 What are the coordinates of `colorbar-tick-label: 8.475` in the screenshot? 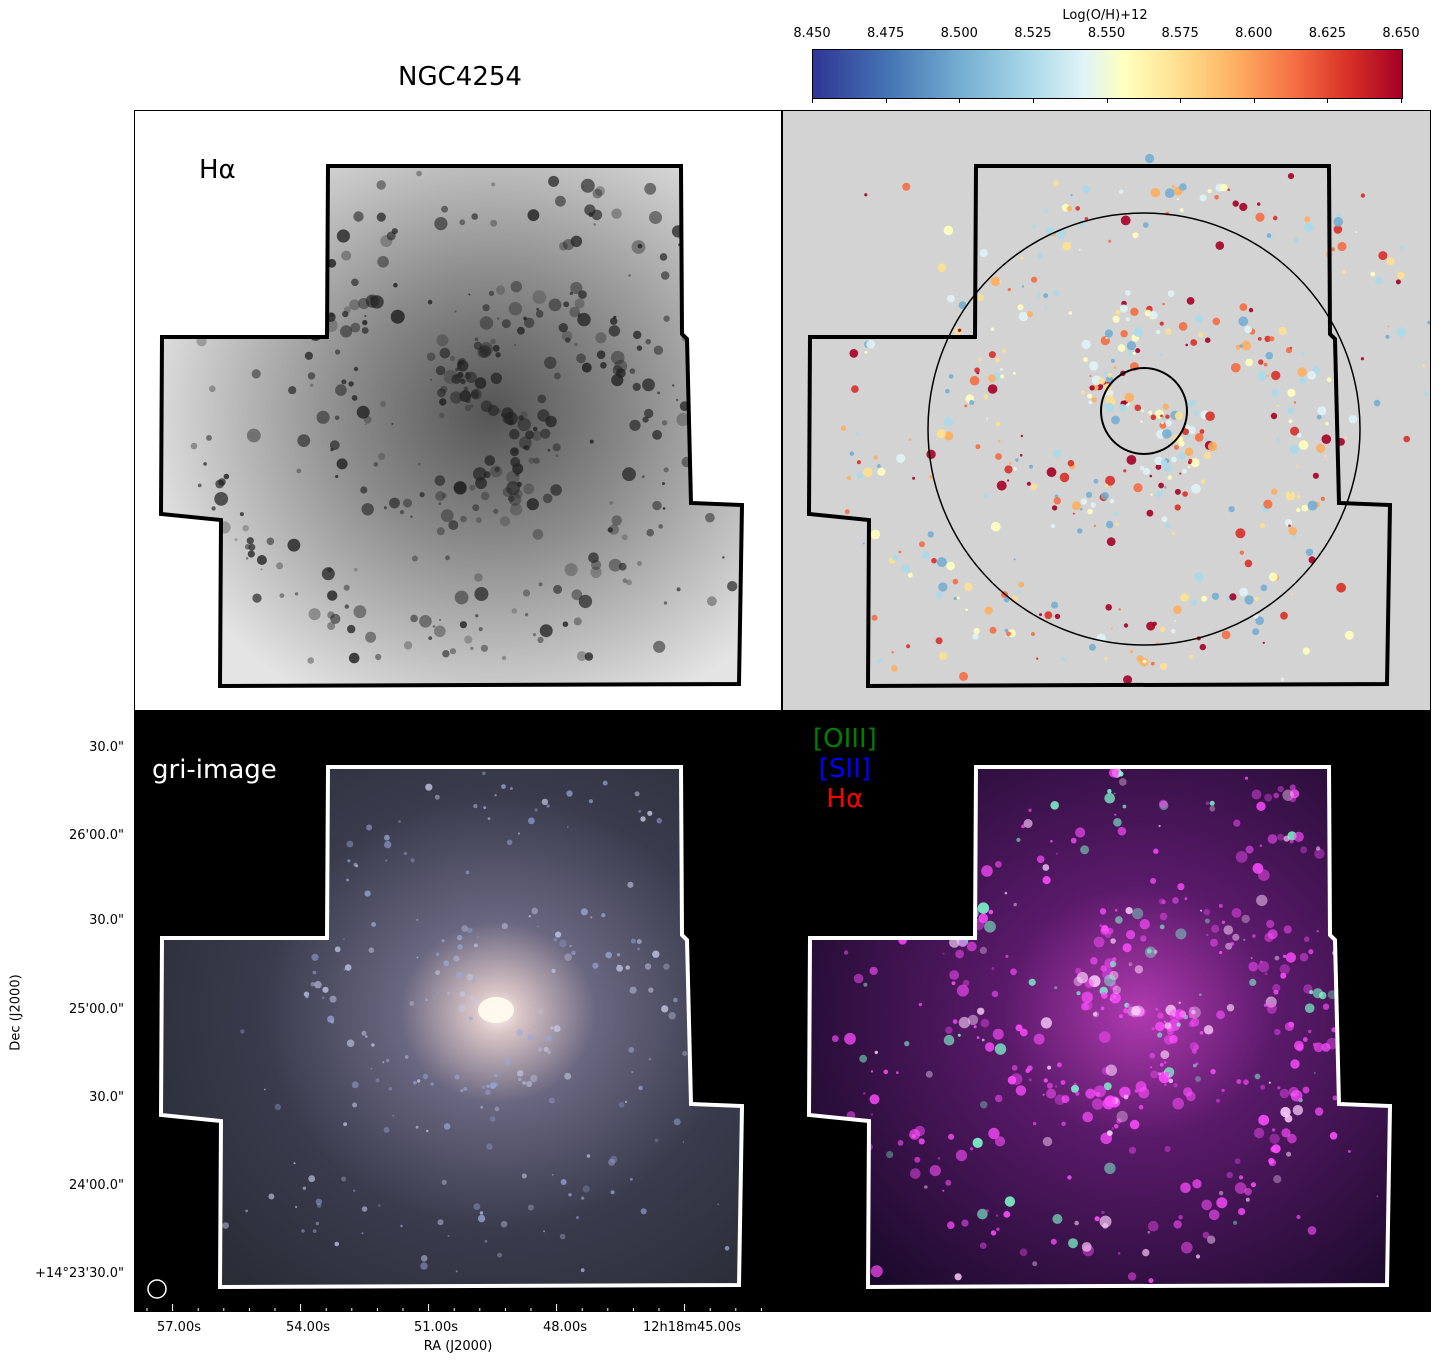 It's located at (886, 33).